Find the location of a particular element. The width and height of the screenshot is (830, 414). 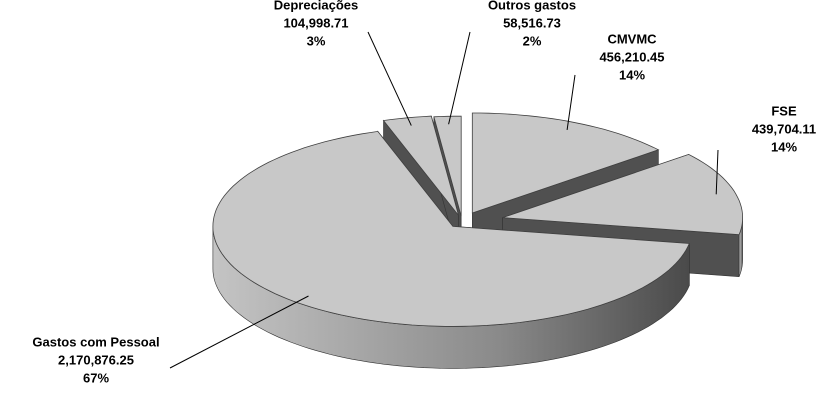

data-label-value: 58,516.73 is located at coordinates (532, 22).